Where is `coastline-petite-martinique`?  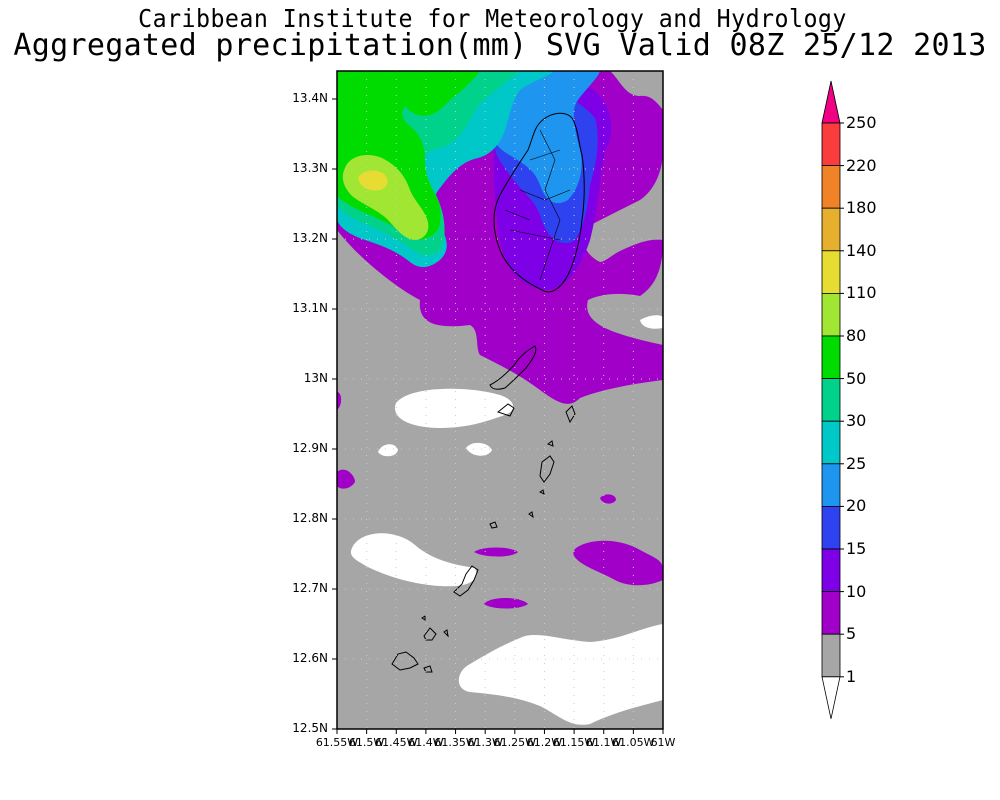 coastline-petite-martinique is located at coordinates (405, 661).